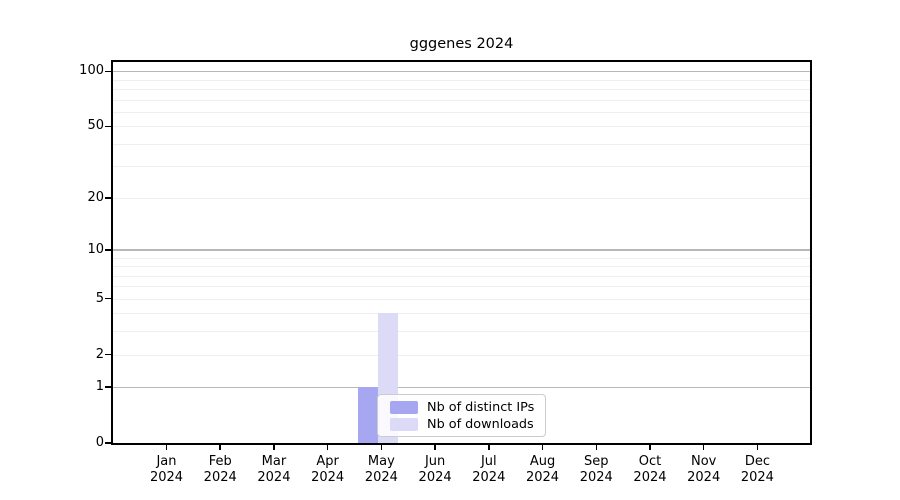 The image size is (900, 500). Describe the element at coordinates (220, 469) in the screenshot. I see `x-axis-tick-label: Feb 2024` at that location.